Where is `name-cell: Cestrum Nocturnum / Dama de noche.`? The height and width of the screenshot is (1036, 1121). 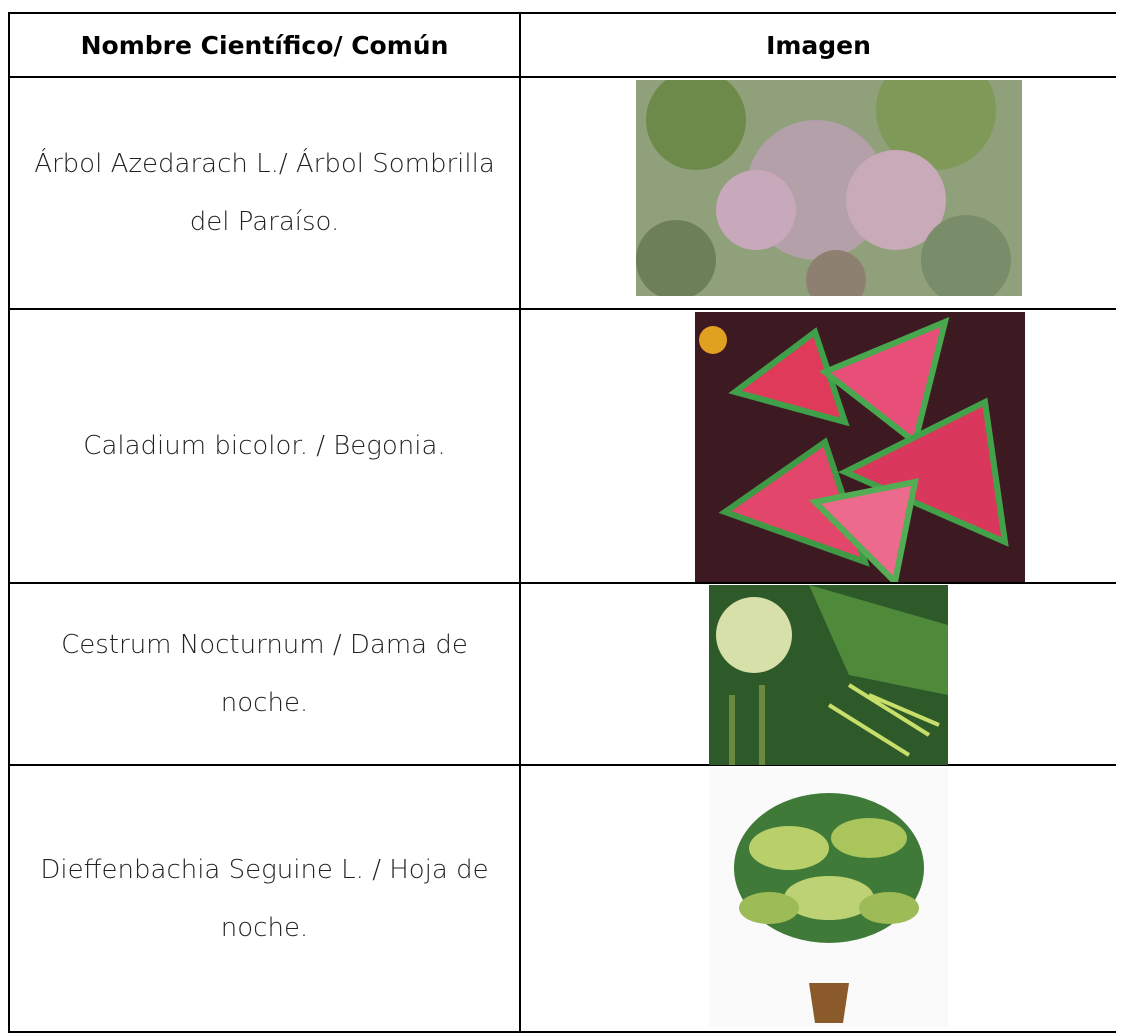
name-cell: Cestrum Nocturnum / Dama de noche. is located at coordinates (264, 674).